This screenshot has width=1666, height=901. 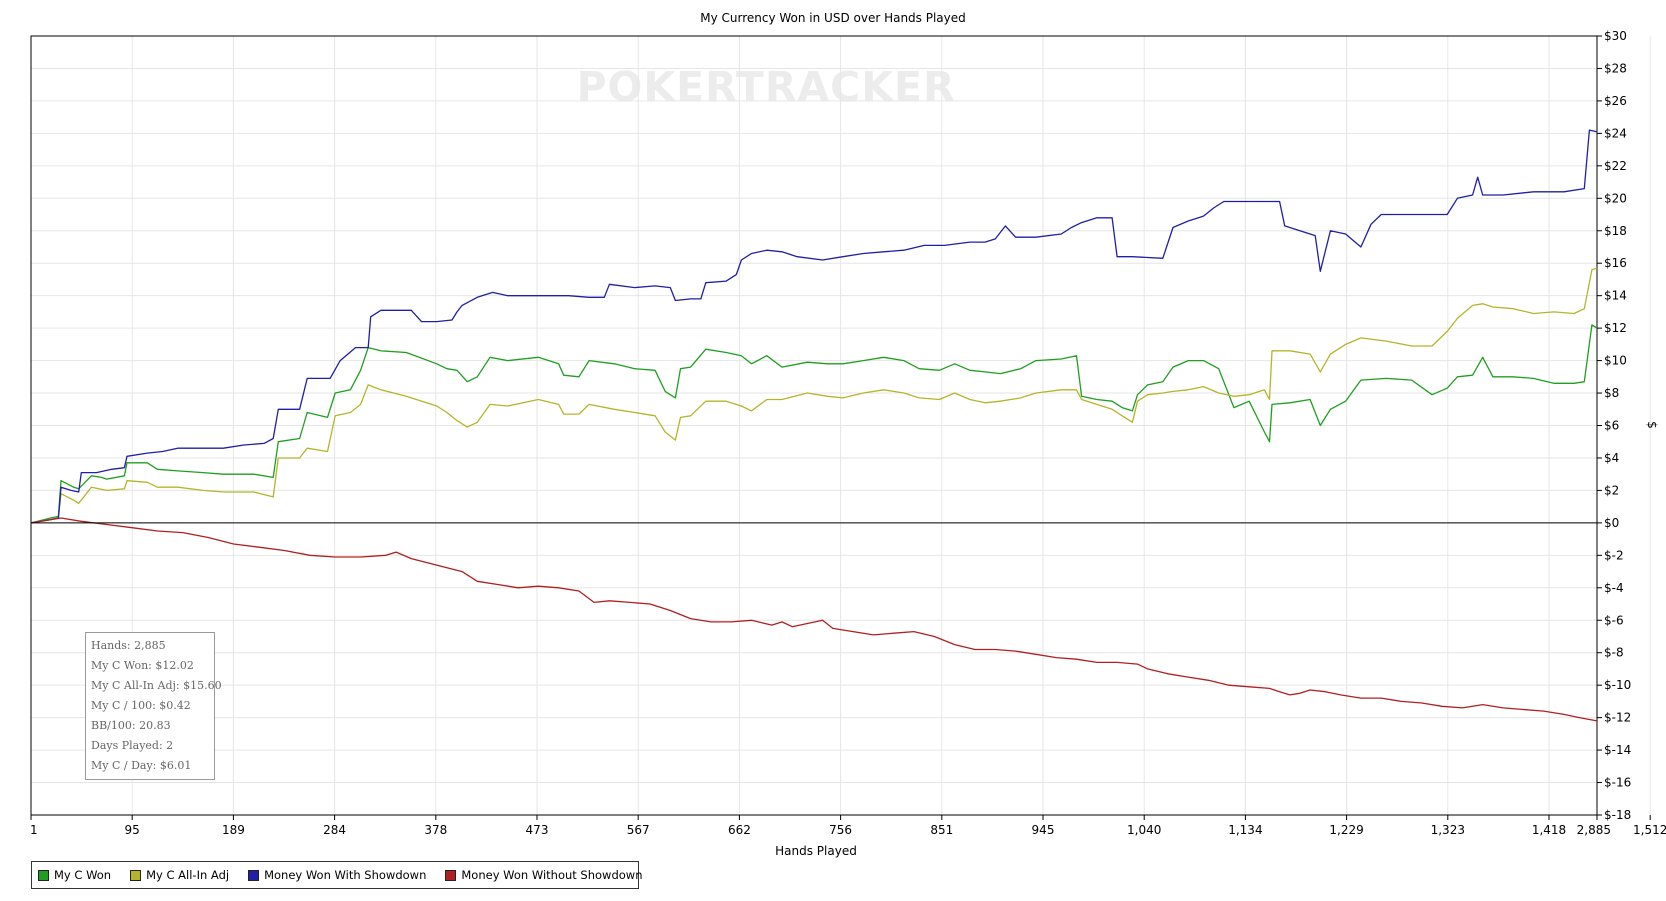 What do you see at coordinates (1652, 425) in the screenshot?
I see `y-axis-label: $` at bounding box center [1652, 425].